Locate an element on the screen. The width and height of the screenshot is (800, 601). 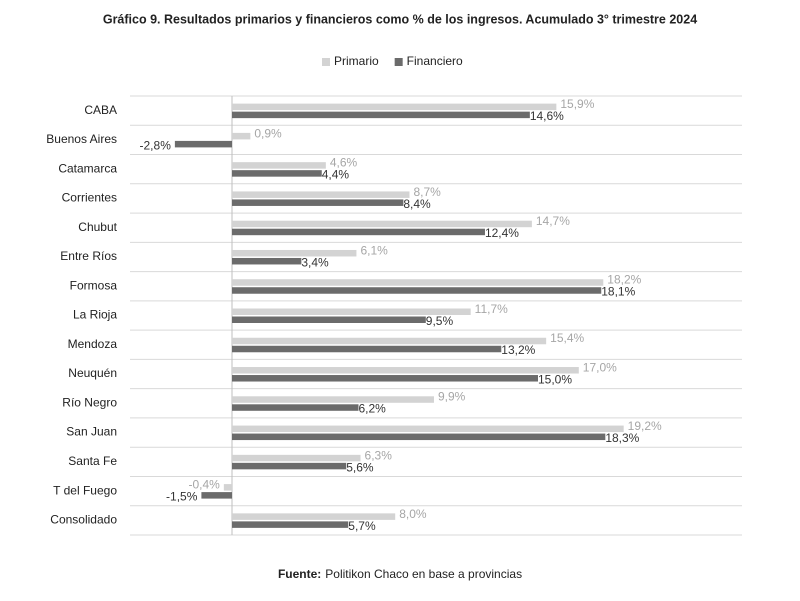
value-label: 9,9% is located at coordinates (452, 397).